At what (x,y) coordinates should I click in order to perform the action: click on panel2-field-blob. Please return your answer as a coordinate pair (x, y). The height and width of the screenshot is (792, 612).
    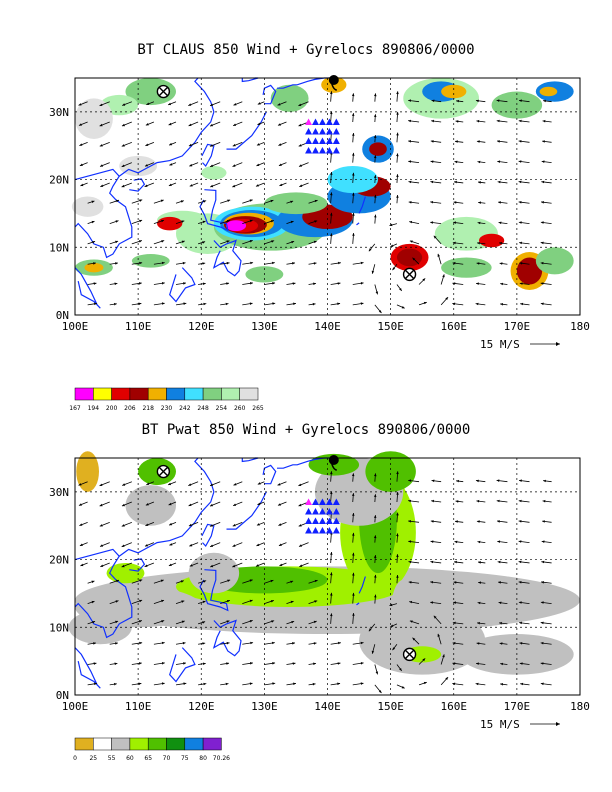
    Looking at the image, I should click on (422, 640).